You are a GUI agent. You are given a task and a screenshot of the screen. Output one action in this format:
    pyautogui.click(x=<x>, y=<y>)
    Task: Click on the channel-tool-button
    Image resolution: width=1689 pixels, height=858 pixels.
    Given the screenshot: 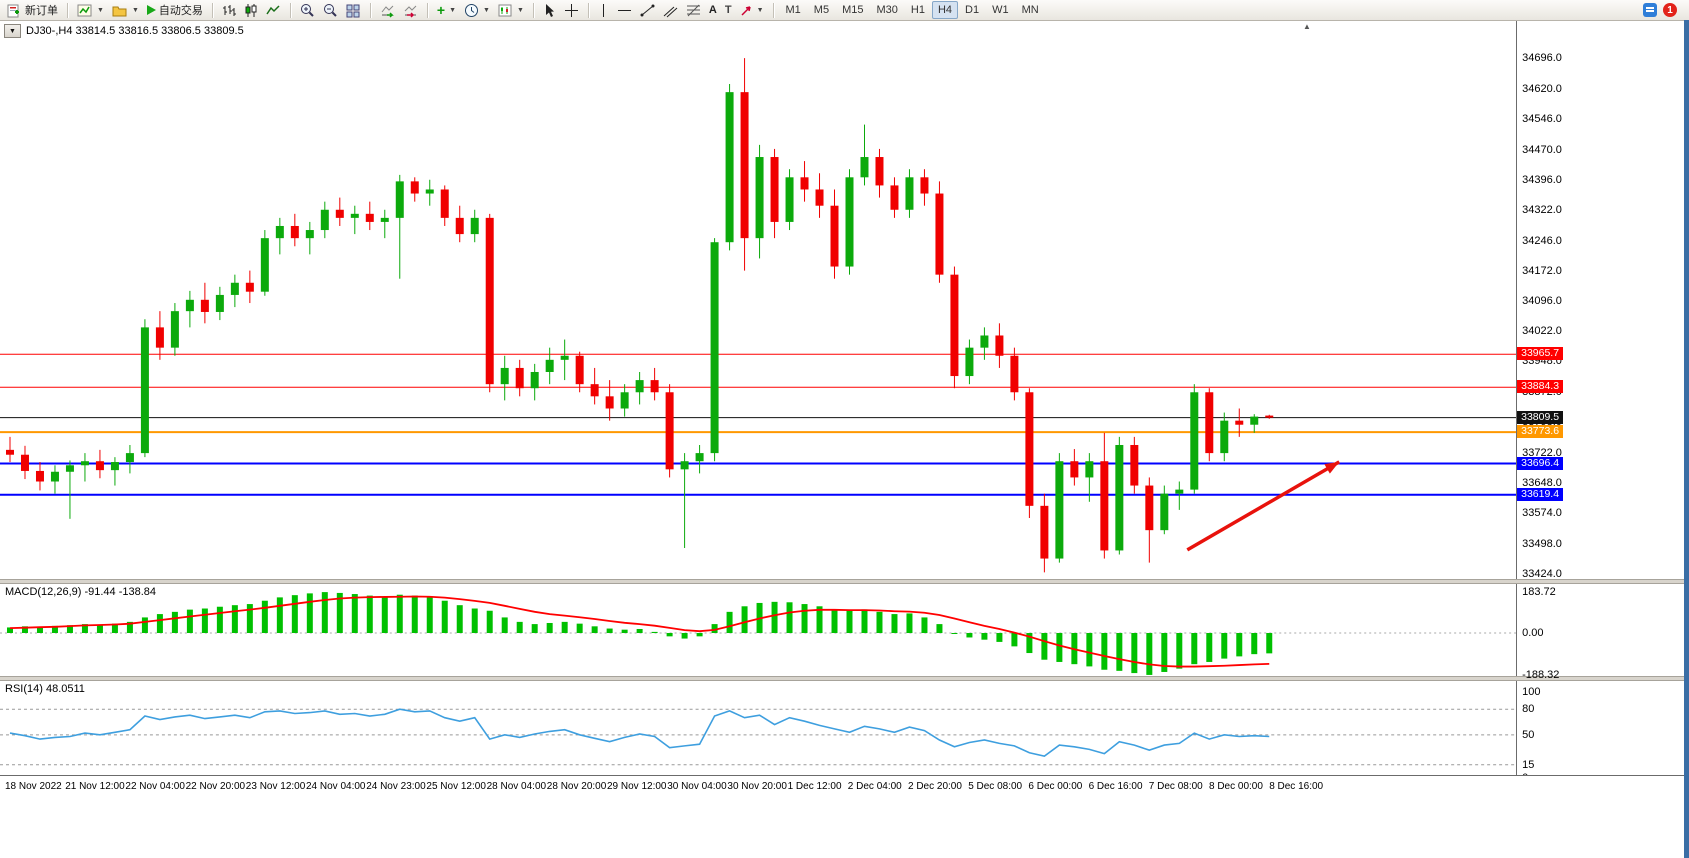 What is the action you would take?
    pyautogui.click(x=670, y=10)
    